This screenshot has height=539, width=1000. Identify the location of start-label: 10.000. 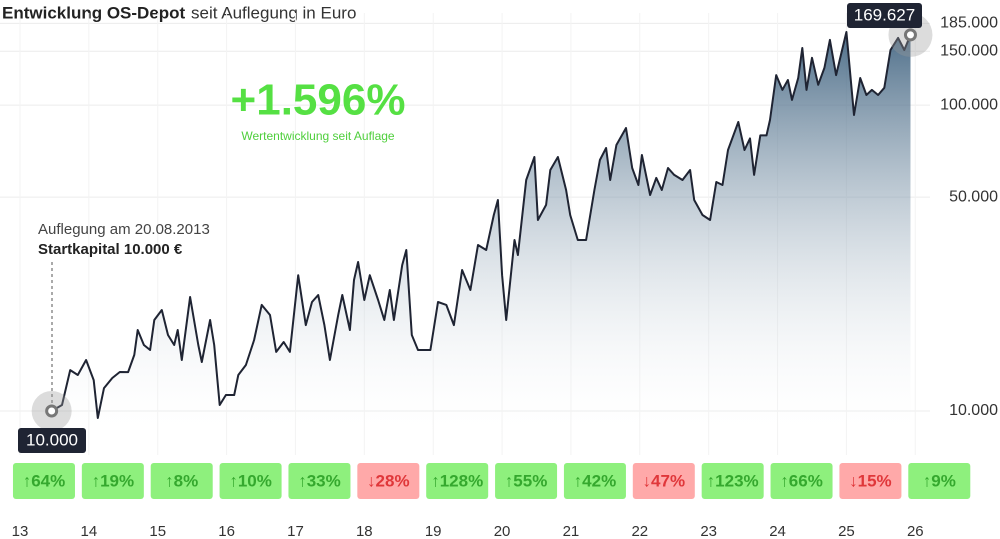
(52, 439).